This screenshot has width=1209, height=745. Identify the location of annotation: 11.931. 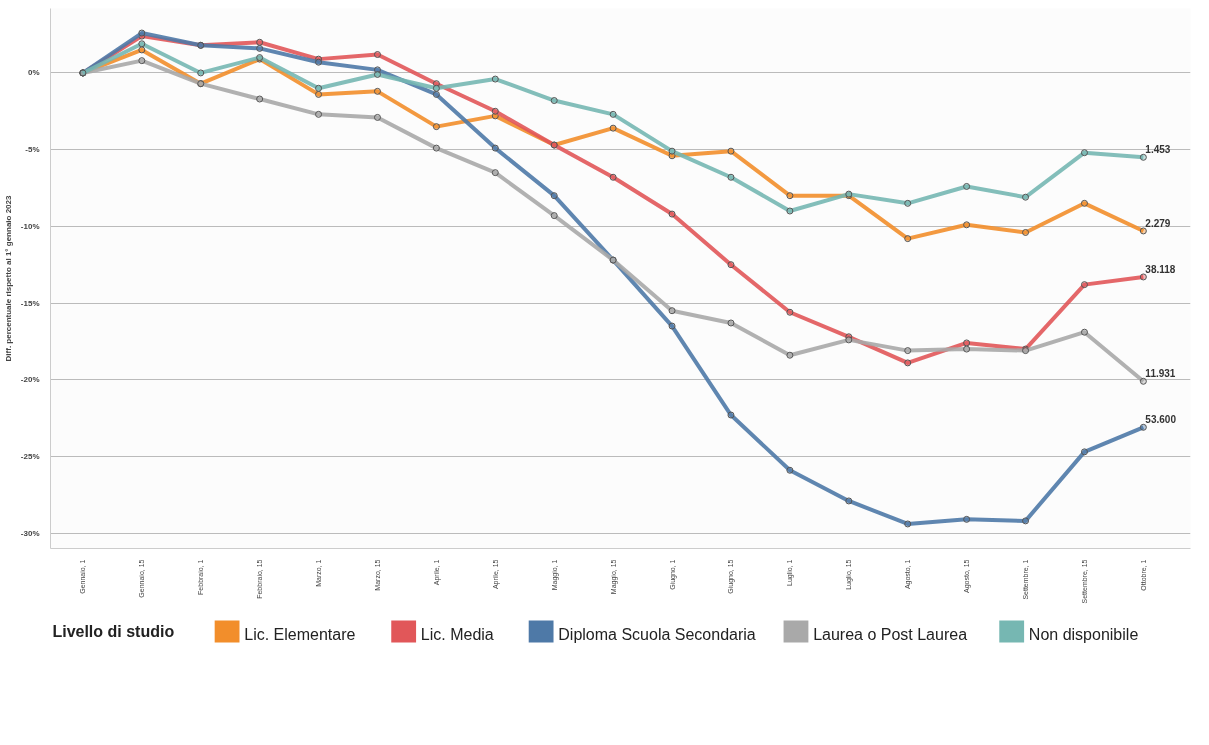
(1160, 374).